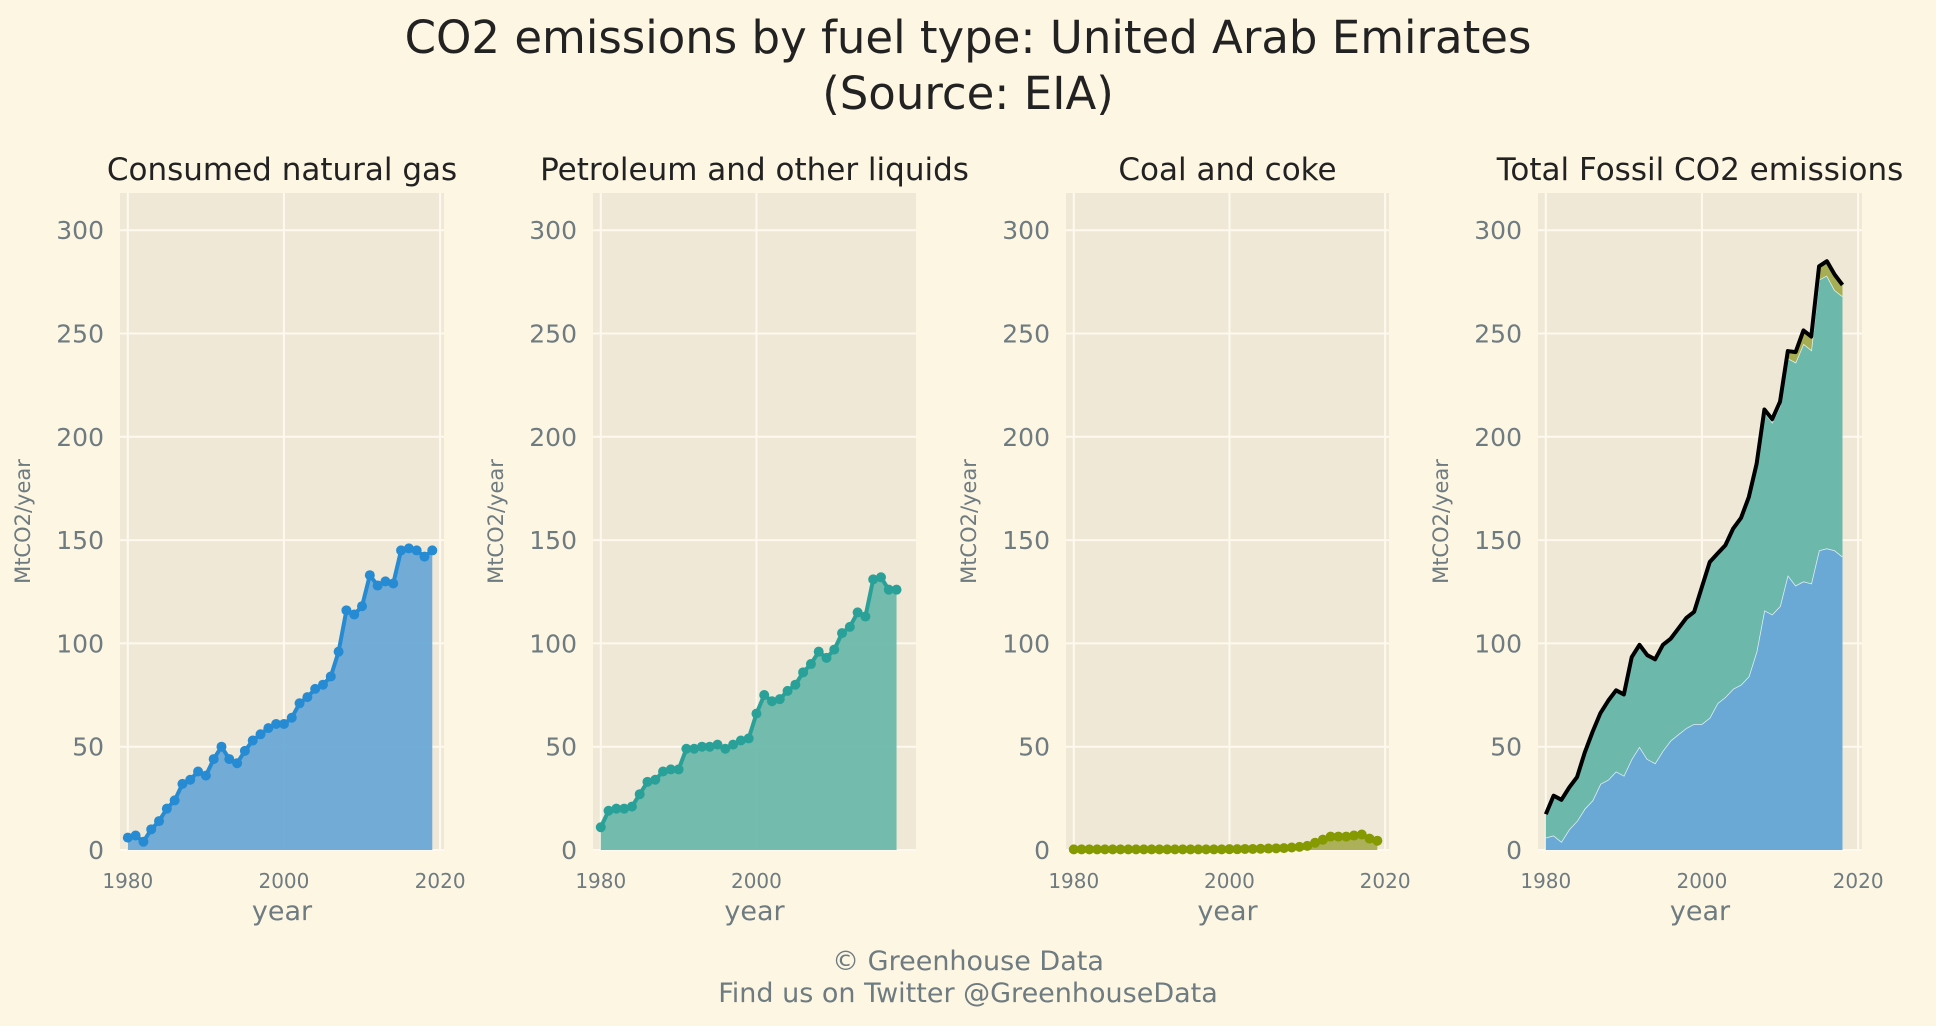 This screenshot has width=1936, height=1026. What do you see at coordinates (282, 170) in the screenshot?
I see `panel-title: Consumed natural gas` at bounding box center [282, 170].